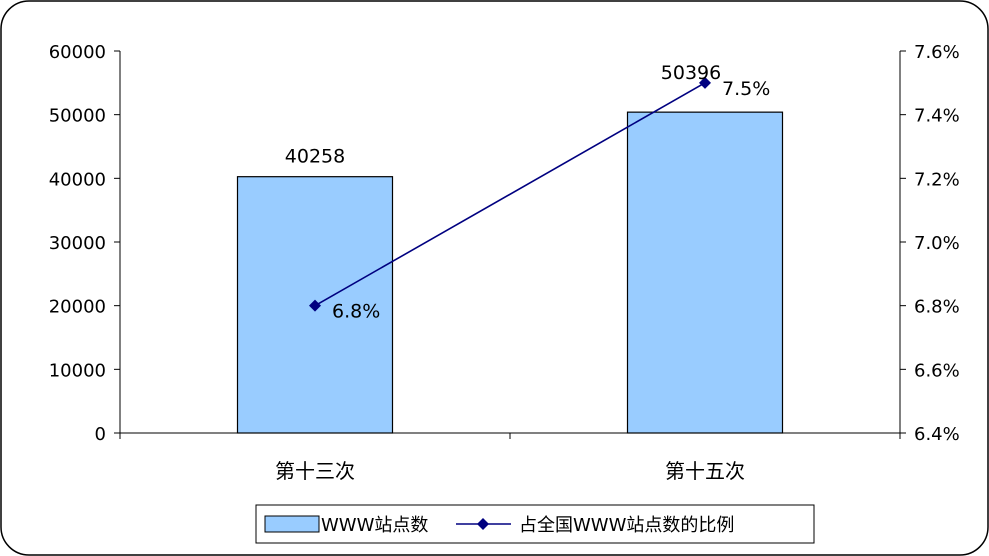 The image size is (989, 556). What do you see at coordinates (356, 312) in the screenshot?
I see `line-data-label: 6.8%` at bounding box center [356, 312].